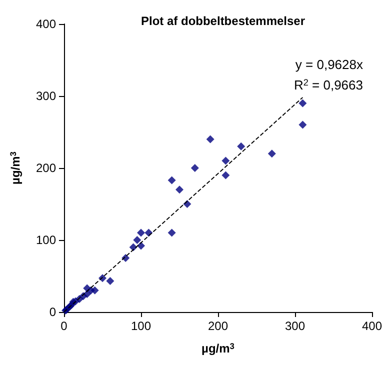 Image resolution: width=389 pixels, height=380 pixels. Describe the element at coordinates (64, 326) in the screenshot. I see `x-tick-label: 0` at that location.